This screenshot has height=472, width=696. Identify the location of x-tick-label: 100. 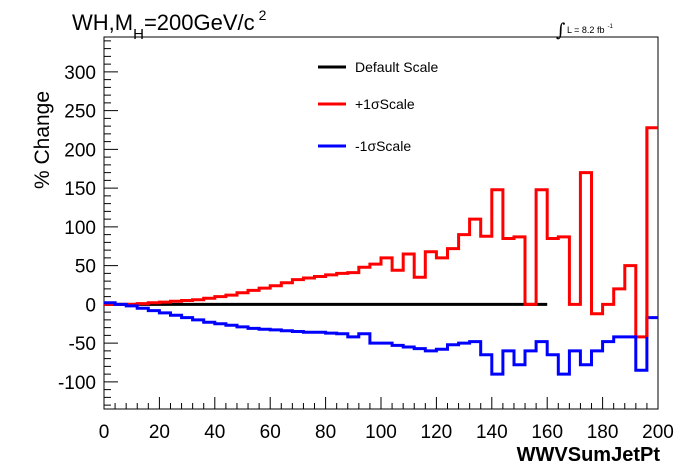
(381, 432).